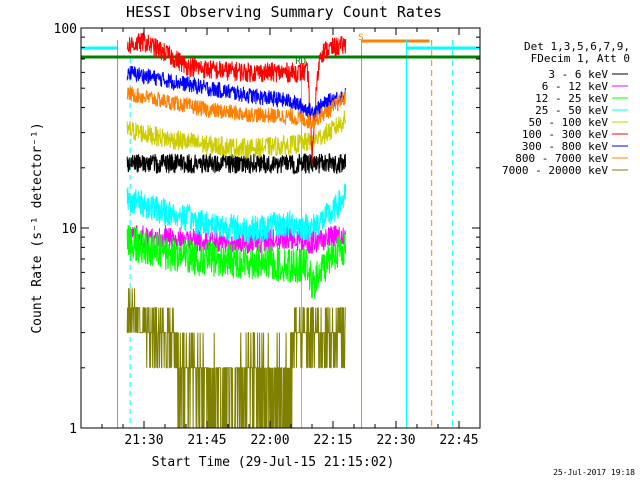 This screenshot has width=640, height=480. Describe the element at coordinates (594, 472) in the screenshot. I see `timestamp: 25-Jul-2017 19:18` at that location.